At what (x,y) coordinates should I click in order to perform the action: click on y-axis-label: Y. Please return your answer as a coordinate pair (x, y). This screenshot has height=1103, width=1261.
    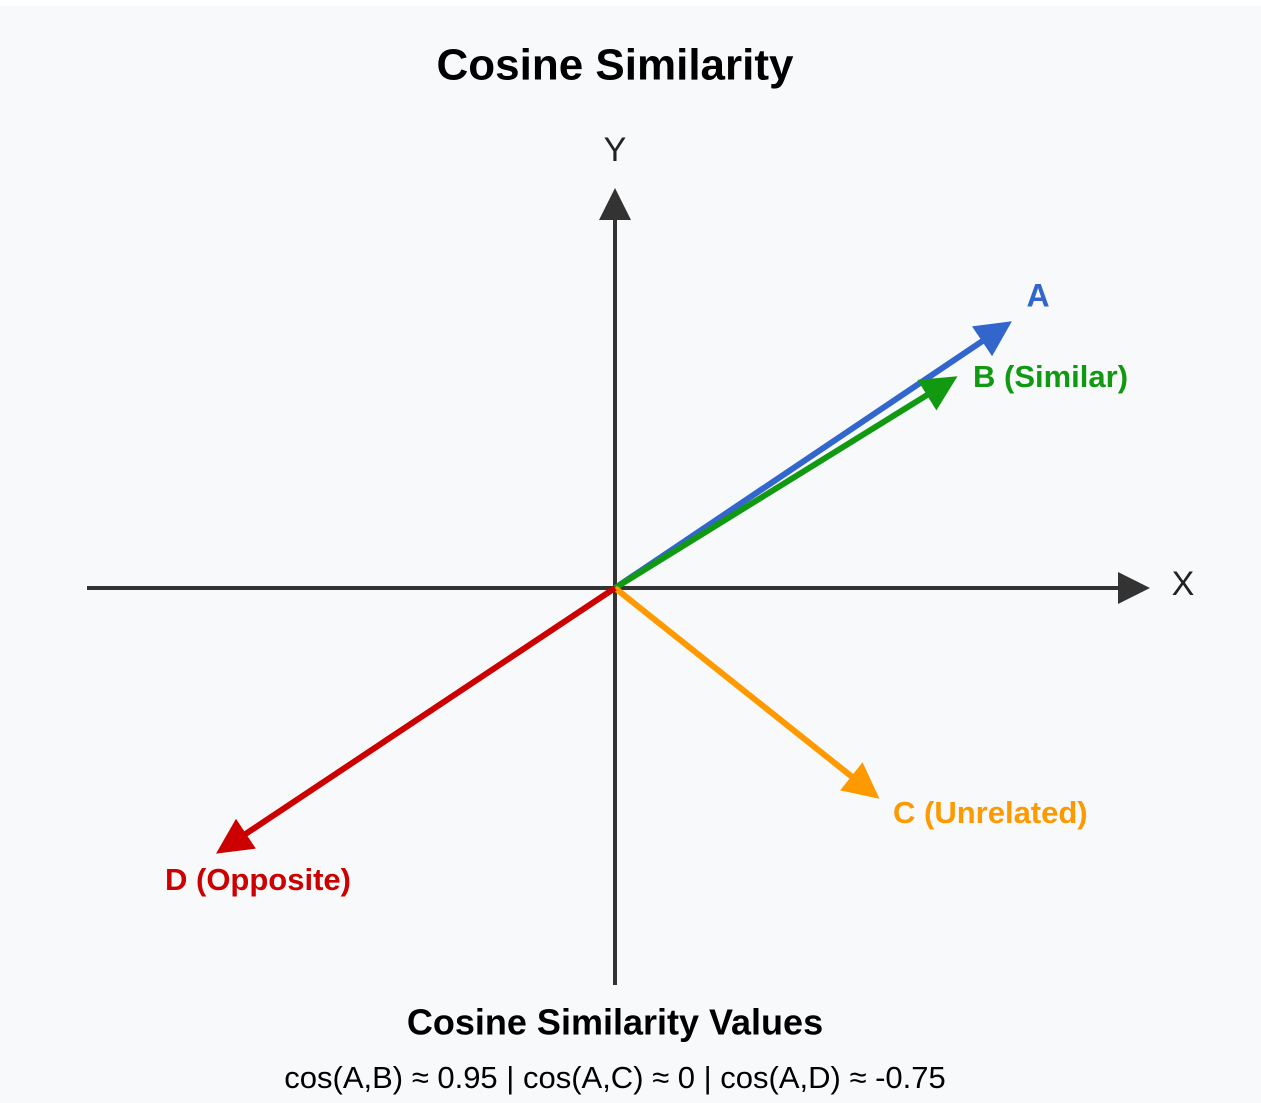
    Looking at the image, I should click on (615, 150).